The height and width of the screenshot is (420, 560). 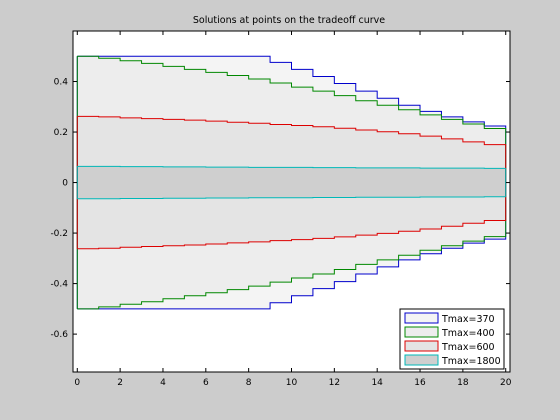 What do you see at coordinates (65, 184) in the screenshot?
I see `y-tick-label: 0` at bounding box center [65, 184].